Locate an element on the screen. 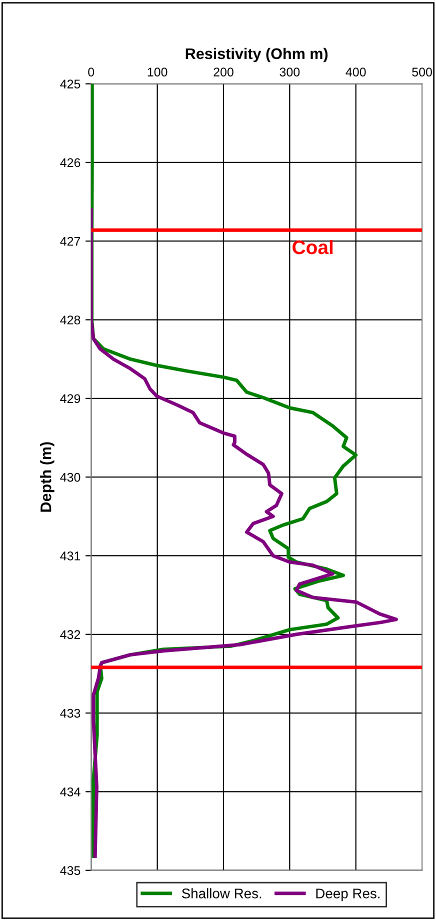 This screenshot has width=436, height=921. x-tick-label: 100 is located at coordinates (158, 72).